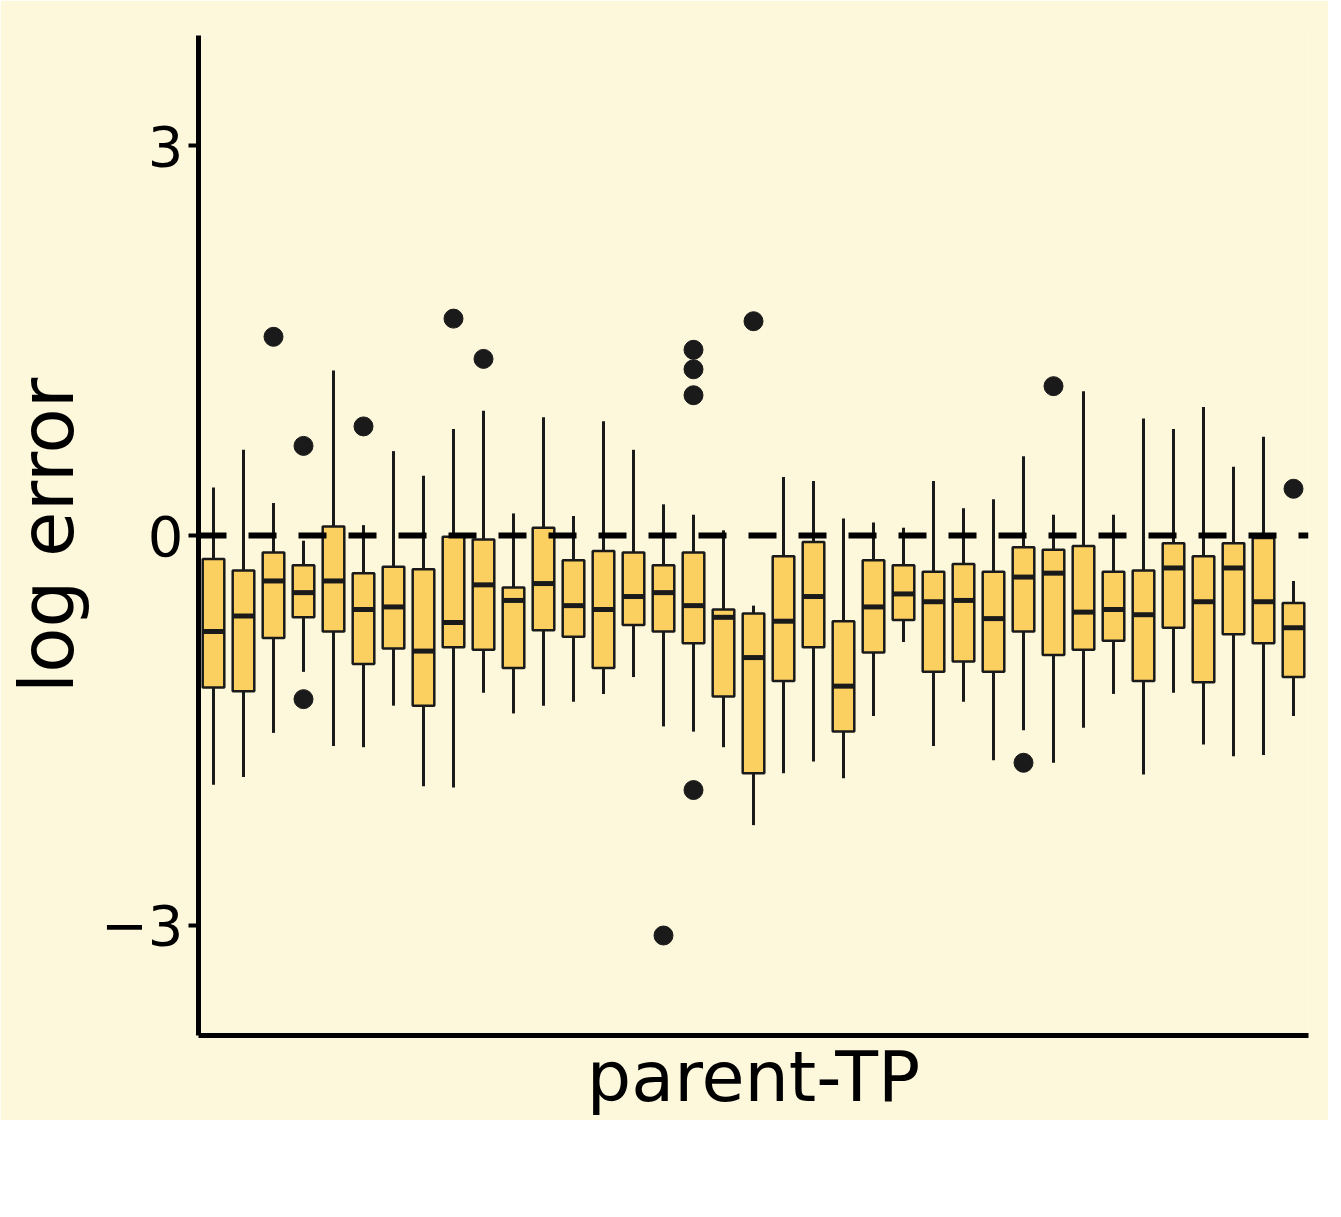 This screenshot has height=1217, width=1341. I want to click on y-tick-label: 3, so click(165, 146).